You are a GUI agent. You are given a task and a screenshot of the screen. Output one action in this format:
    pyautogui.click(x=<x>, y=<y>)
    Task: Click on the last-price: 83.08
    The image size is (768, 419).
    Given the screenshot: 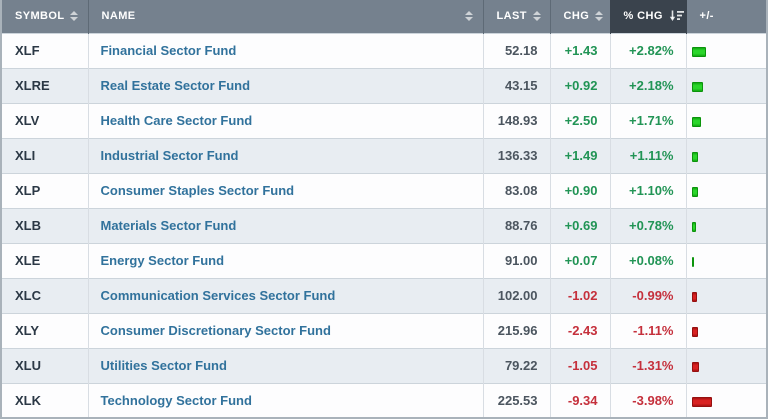 What is the action you would take?
    pyautogui.click(x=516, y=190)
    